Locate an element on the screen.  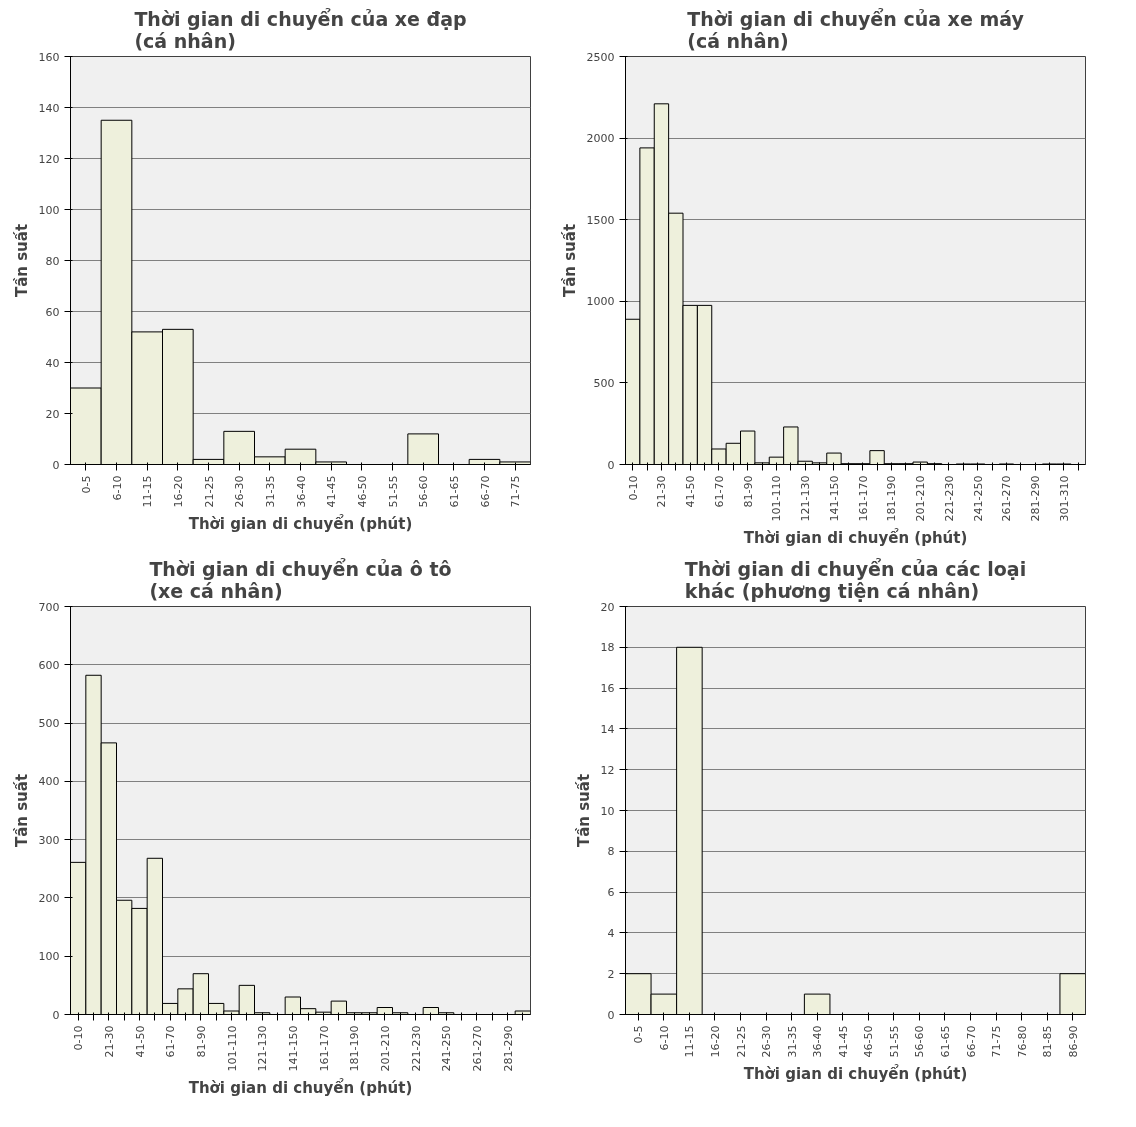
y-tick-label: 200 is located at coordinates (49, 898).